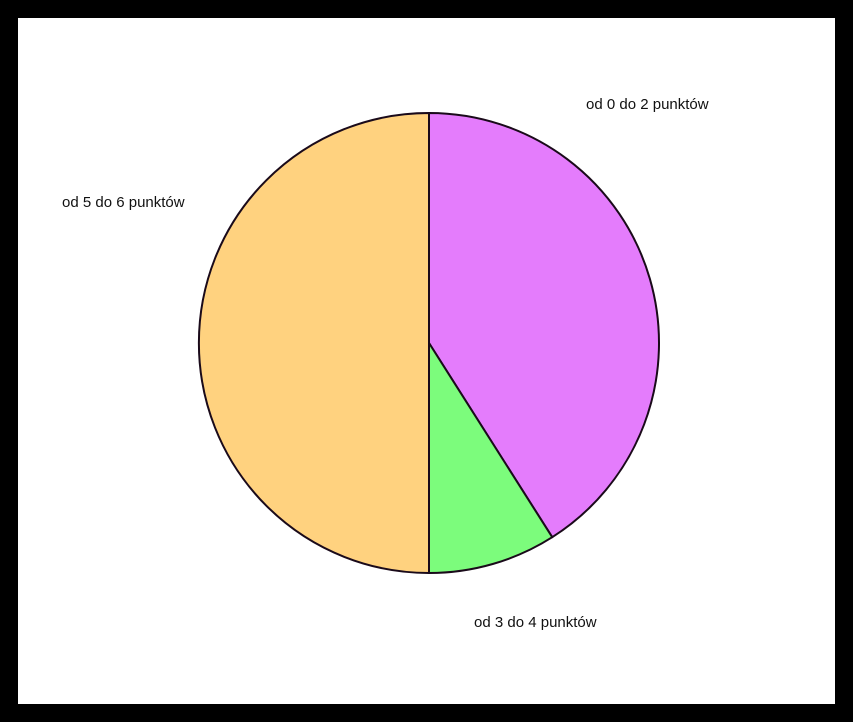 This screenshot has width=853, height=722. What do you see at coordinates (123, 202) in the screenshot?
I see `slice-label-5-6: od 5 do 6 punktów` at bounding box center [123, 202].